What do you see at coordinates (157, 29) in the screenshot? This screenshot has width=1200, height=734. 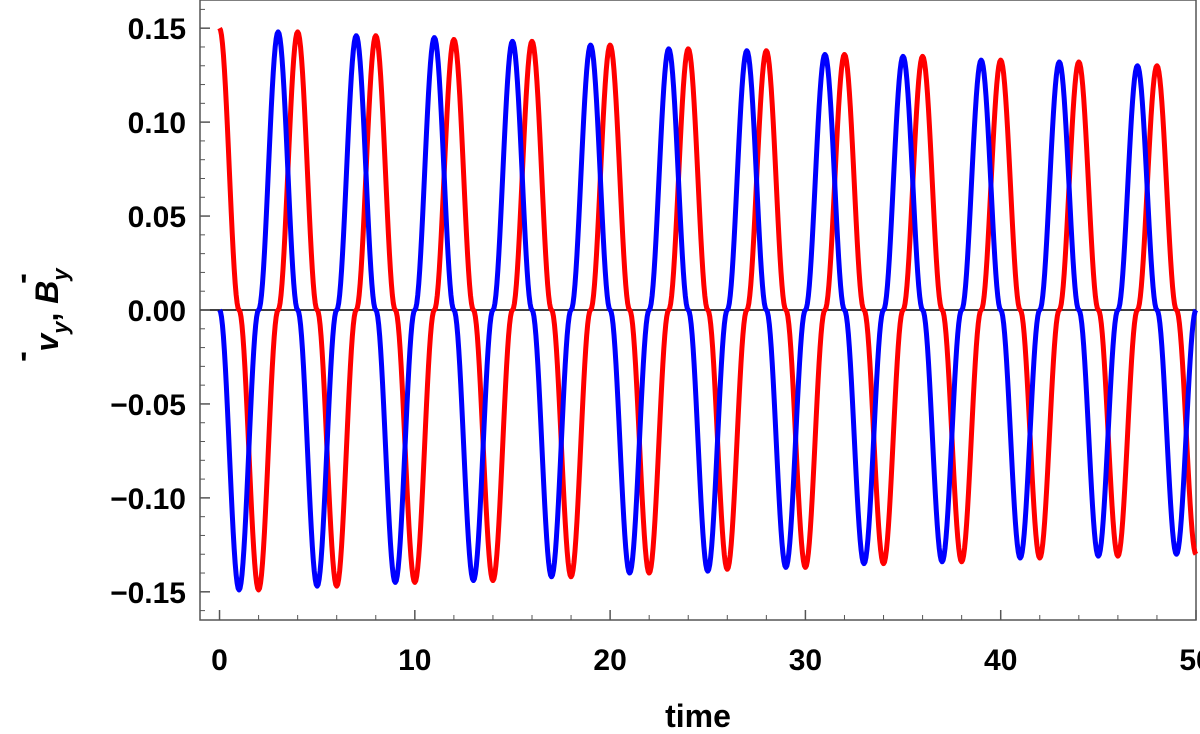 I see `y-tick-label: 0.15` at bounding box center [157, 29].